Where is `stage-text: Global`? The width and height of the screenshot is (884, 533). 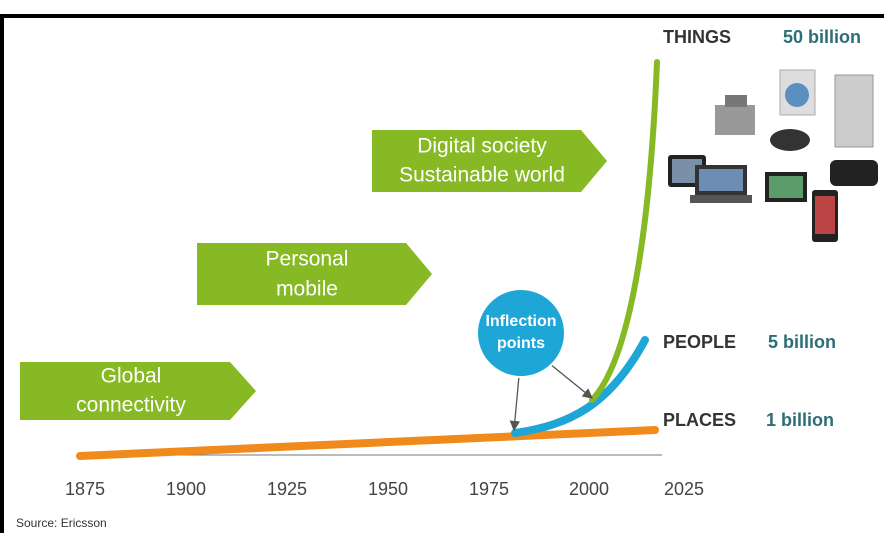 stage-text: Global is located at coordinates (131, 376).